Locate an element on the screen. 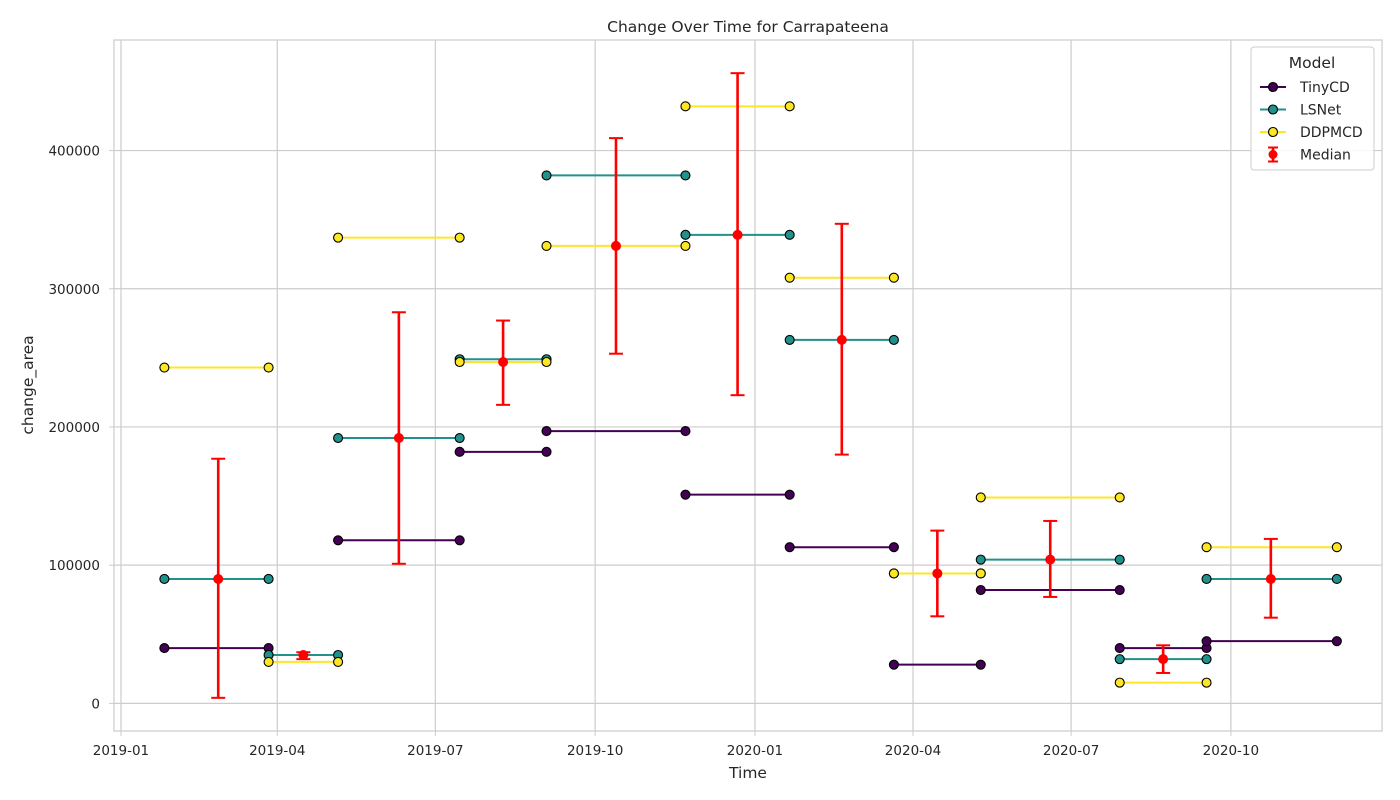 The width and height of the screenshot is (1400, 800). legend-items: TinyCD LSNet DDPMCD Median is located at coordinates (1311, 122).